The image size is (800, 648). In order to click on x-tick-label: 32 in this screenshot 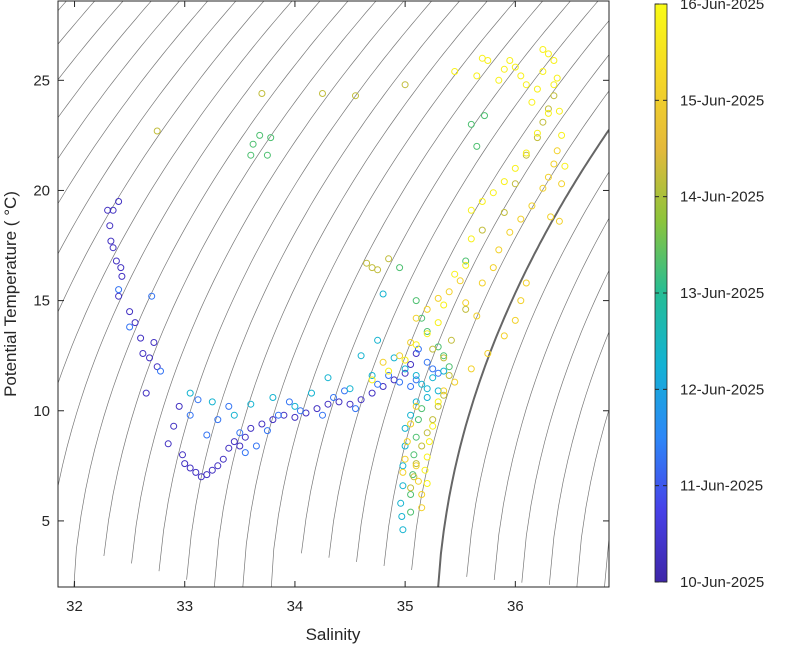, I will do `click(74, 606)`.